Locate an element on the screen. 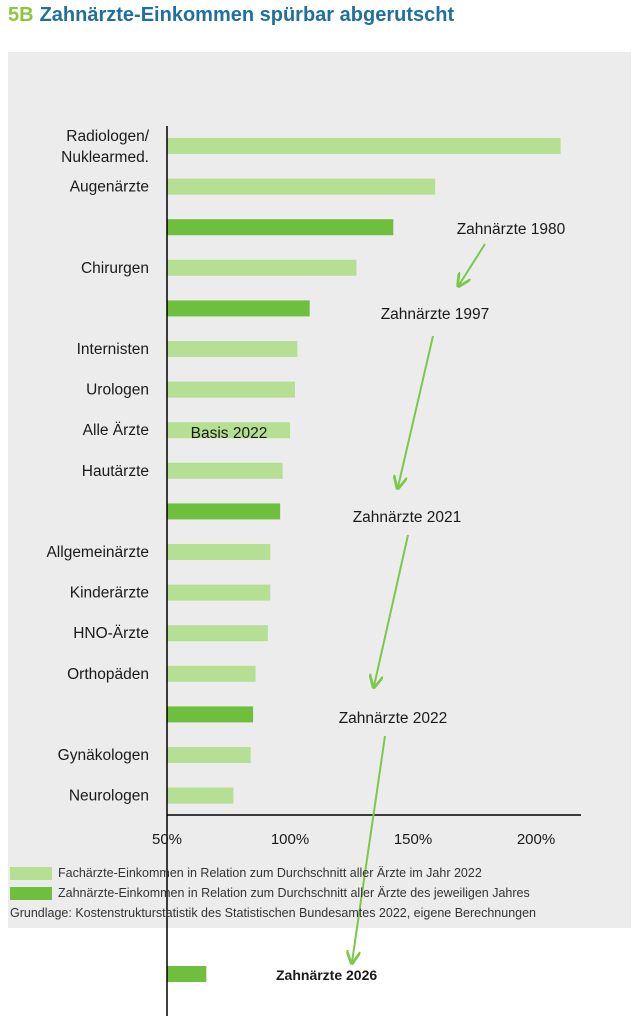 This screenshot has width=638, height=1024. bar-neurologen is located at coordinates (200, 795).